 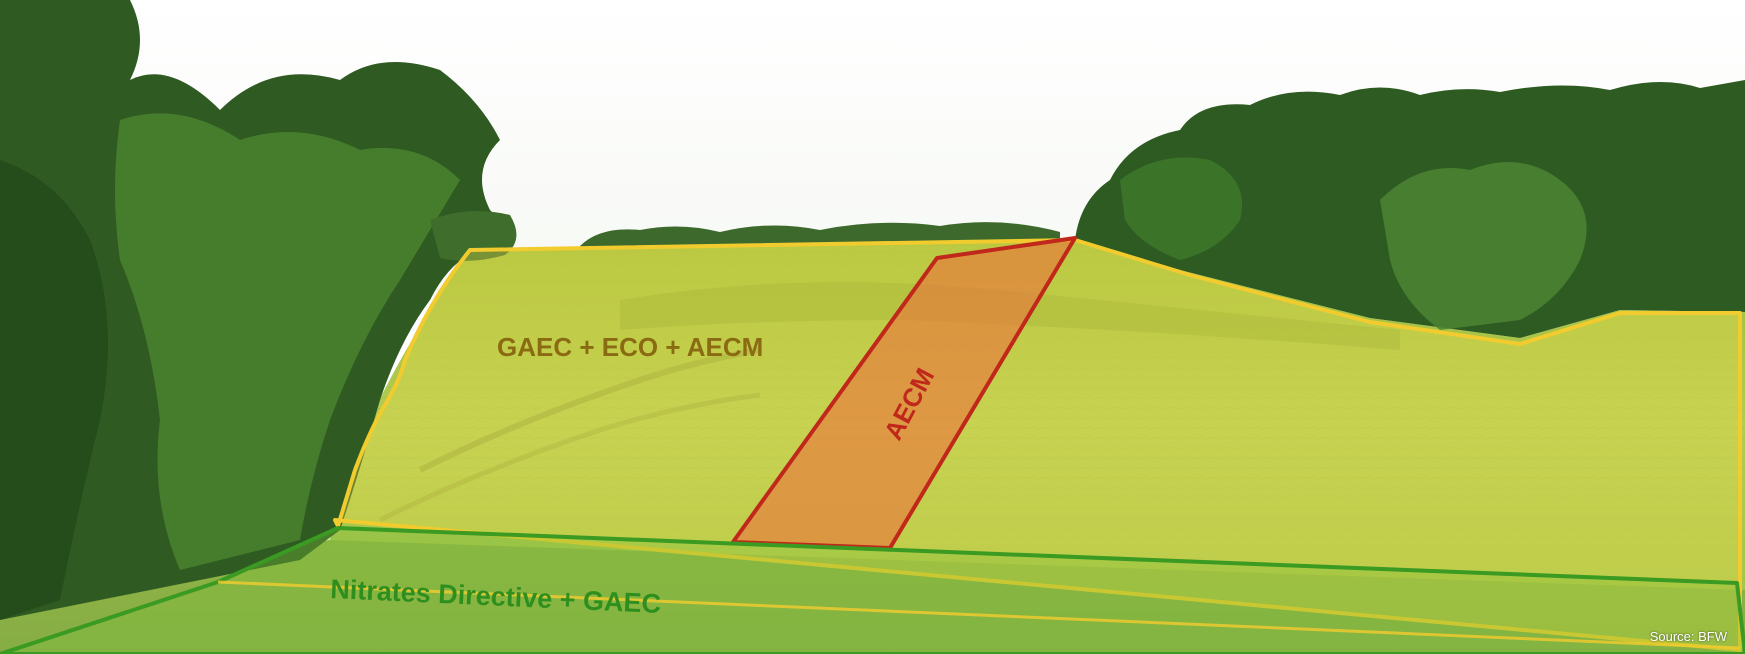 What do you see at coordinates (287, 341) in the screenshot?
I see `left-hedgerow-highlight` at bounding box center [287, 341].